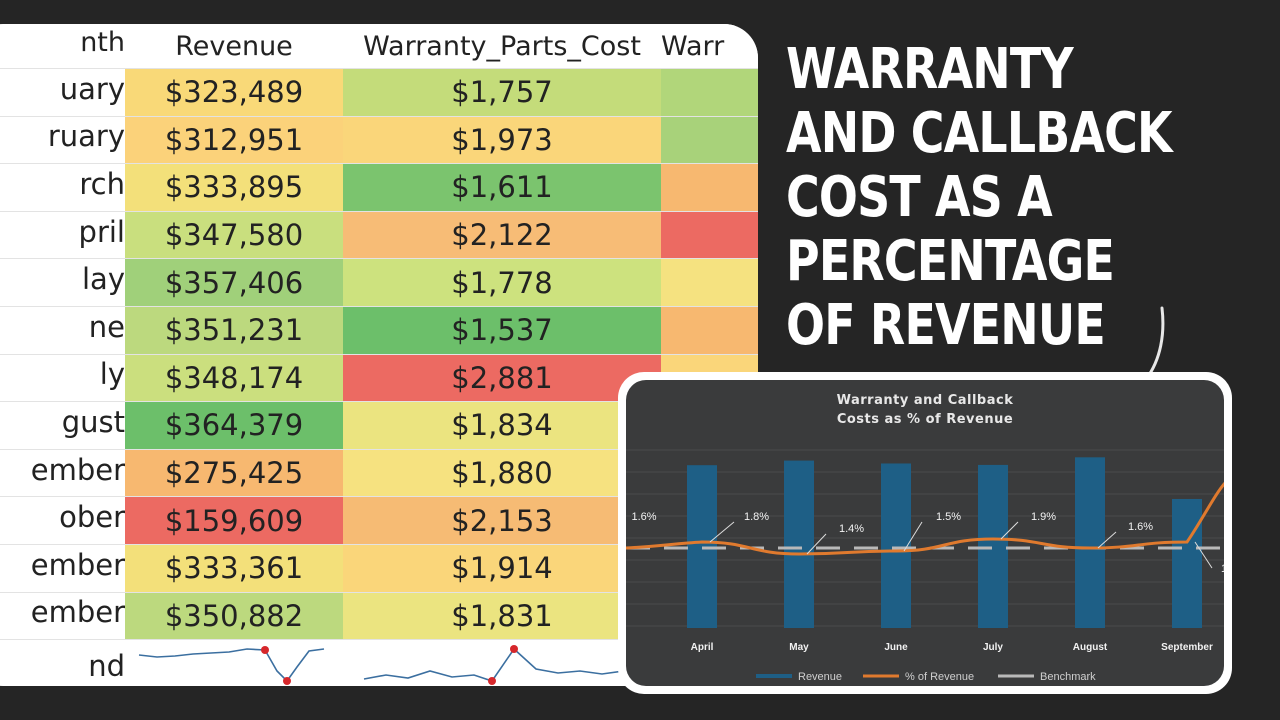  I want to click on category-label: September, so click(1187, 647).